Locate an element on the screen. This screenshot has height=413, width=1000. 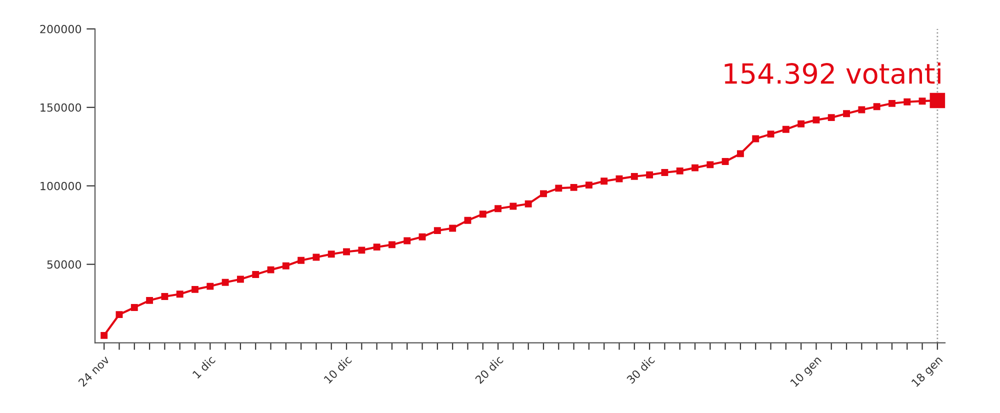
y-tick-label: 200000 is located at coordinates (61, 29).